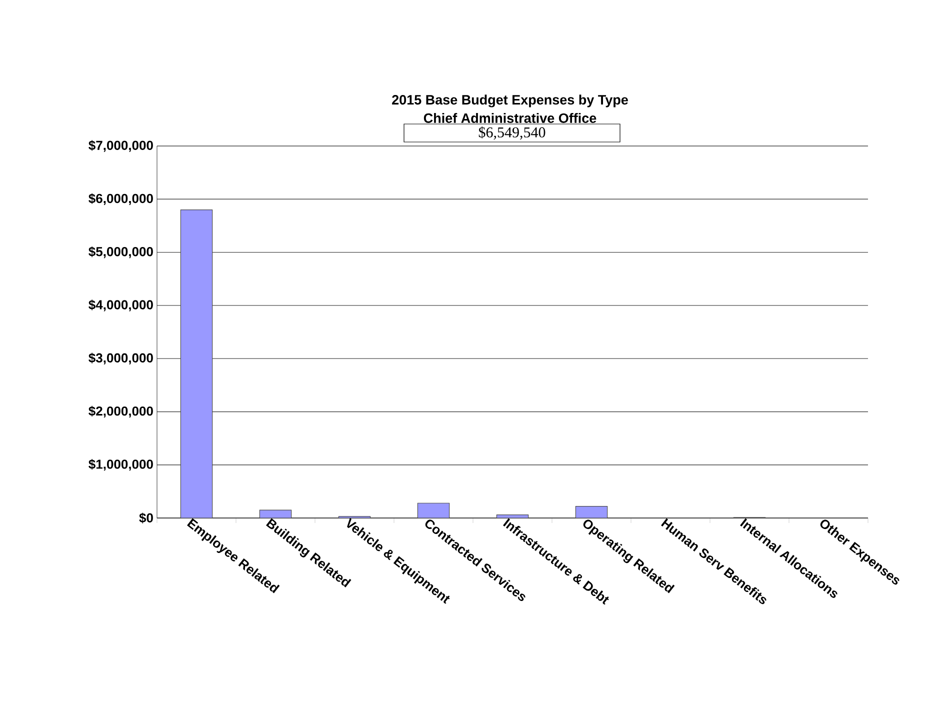 The width and height of the screenshot is (952, 721). I want to click on chart-subtitle: Chief Administrative Office, so click(510, 118).